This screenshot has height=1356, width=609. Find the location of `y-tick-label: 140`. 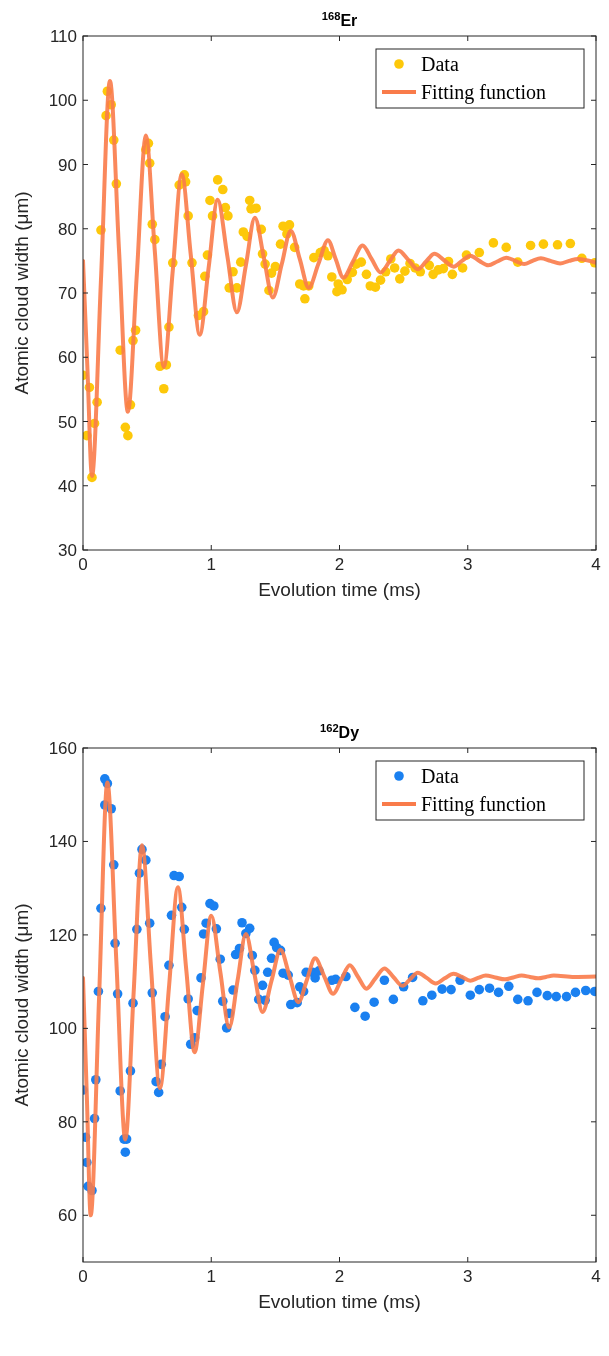

y-tick-label: 140 is located at coordinates (62, 842).